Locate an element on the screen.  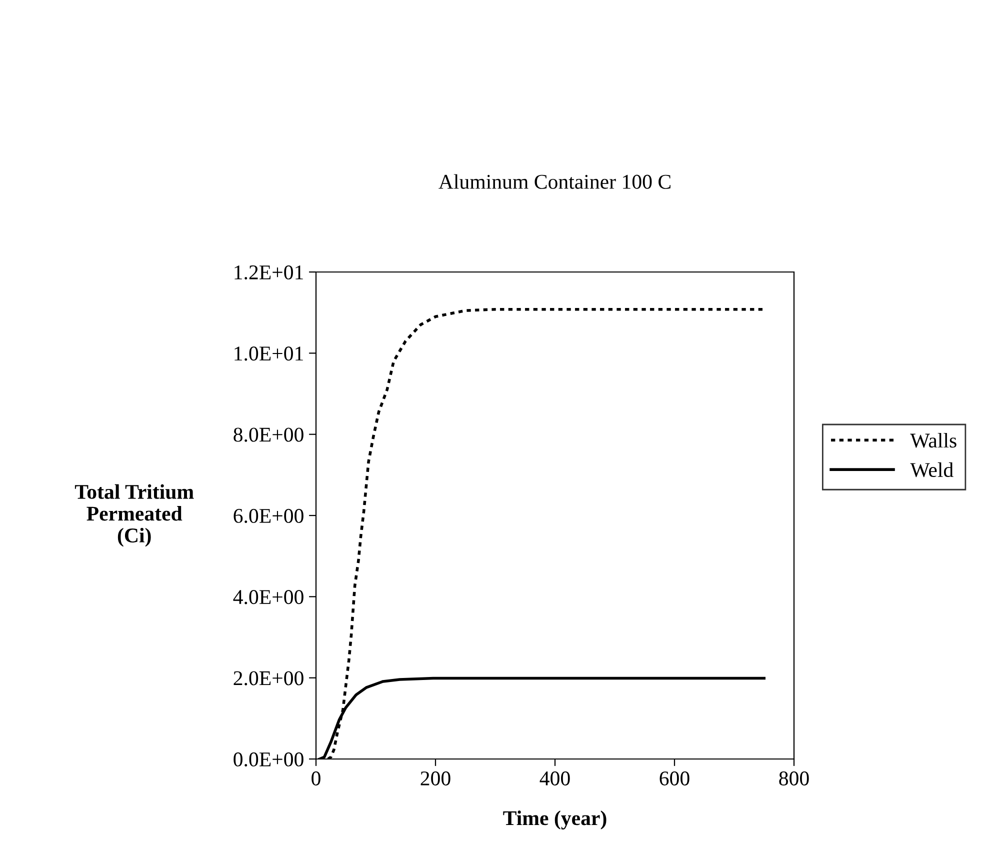
x-tick-label: 200 is located at coordinates (435, 778).